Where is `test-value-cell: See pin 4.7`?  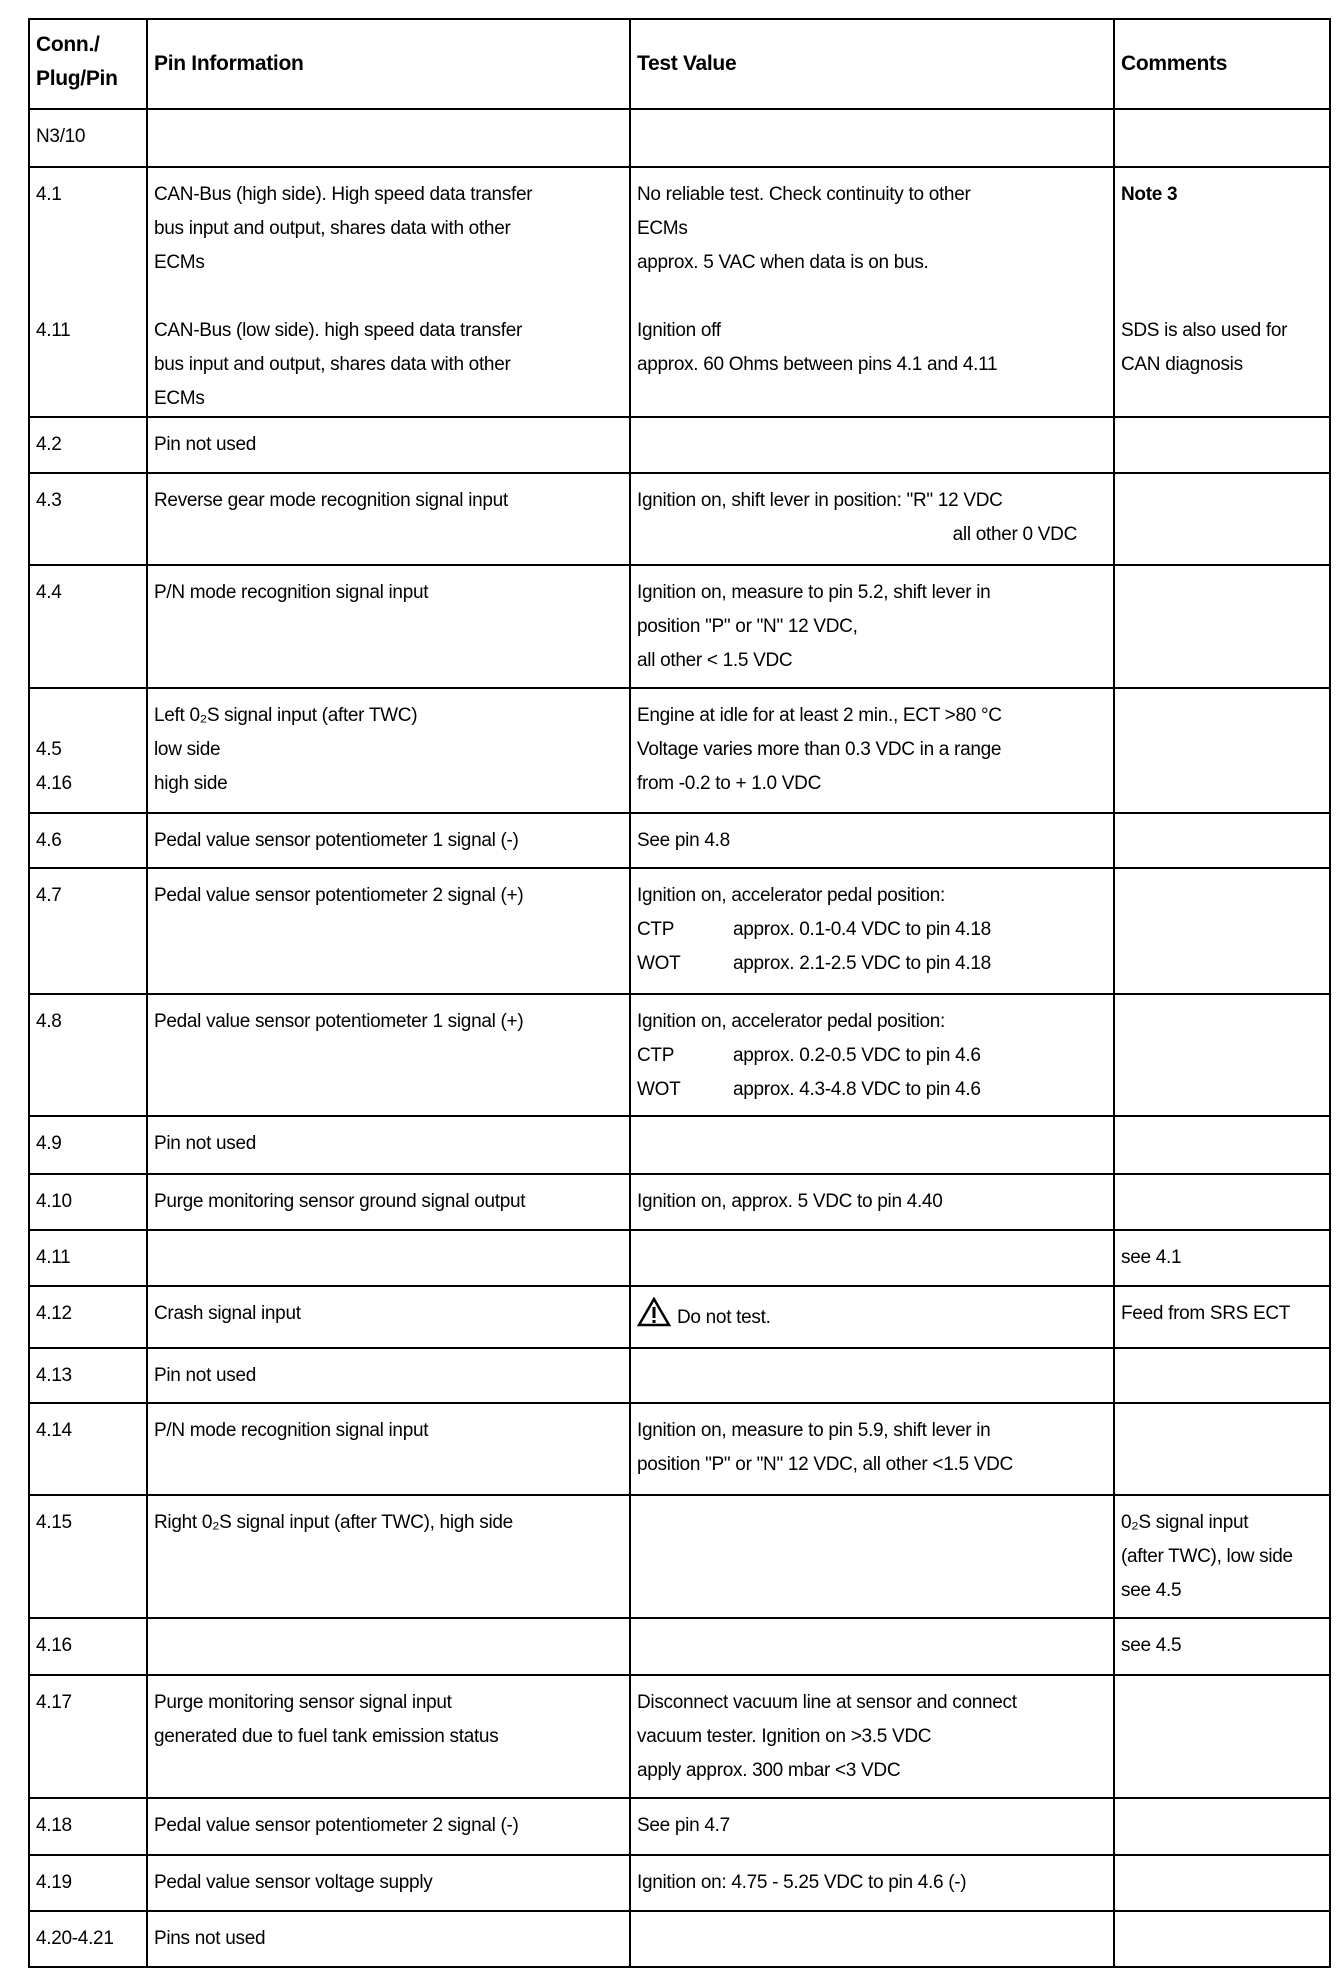
test-value-cell: See pin 4.7 is located at coordinates (872, 1826).